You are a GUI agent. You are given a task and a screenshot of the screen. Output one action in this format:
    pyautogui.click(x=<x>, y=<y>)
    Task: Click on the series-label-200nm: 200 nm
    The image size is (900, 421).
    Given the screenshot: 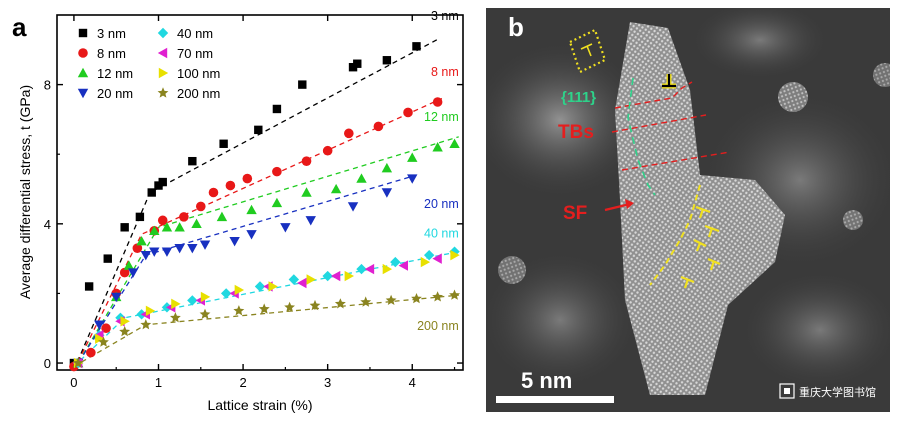 What is the action you would take?
    pyautogui.click(x=438, y=326)
    